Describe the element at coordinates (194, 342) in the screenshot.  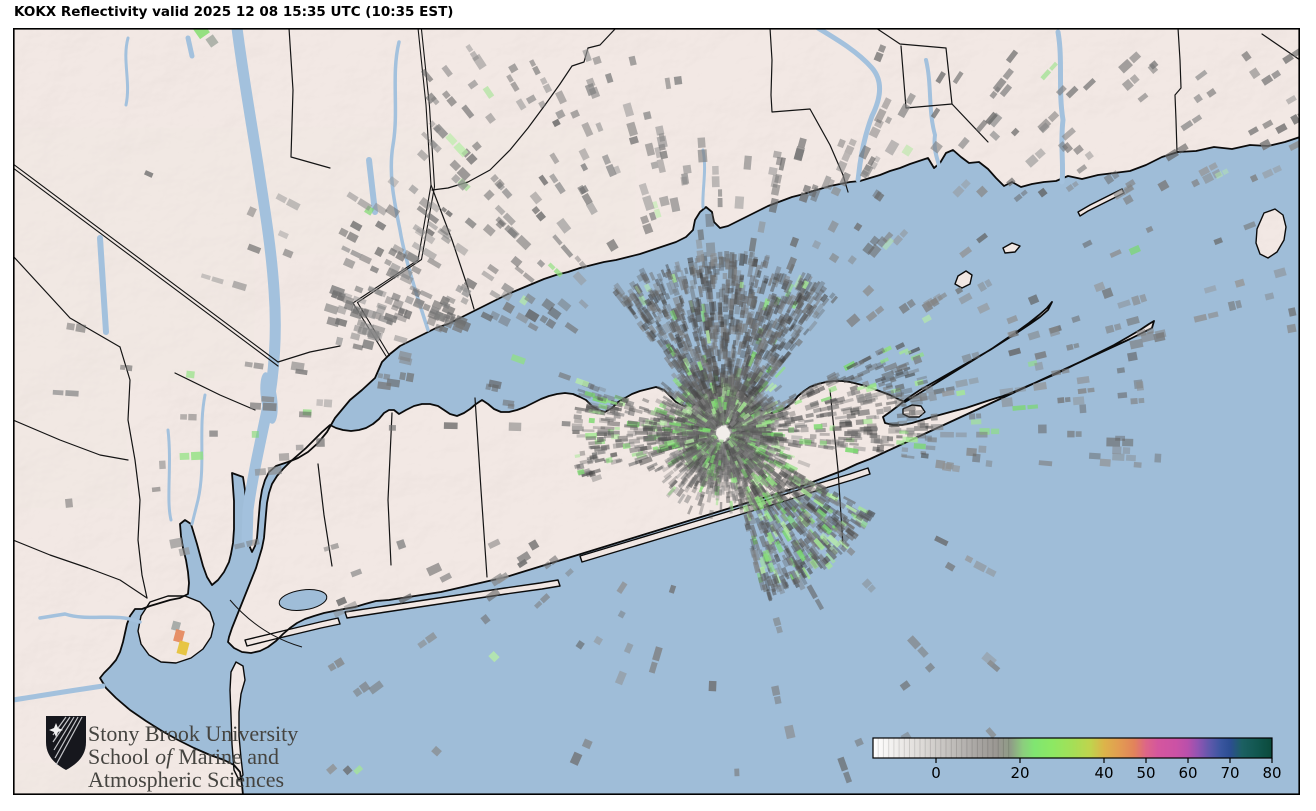
I see `notable-echoes` at that location.